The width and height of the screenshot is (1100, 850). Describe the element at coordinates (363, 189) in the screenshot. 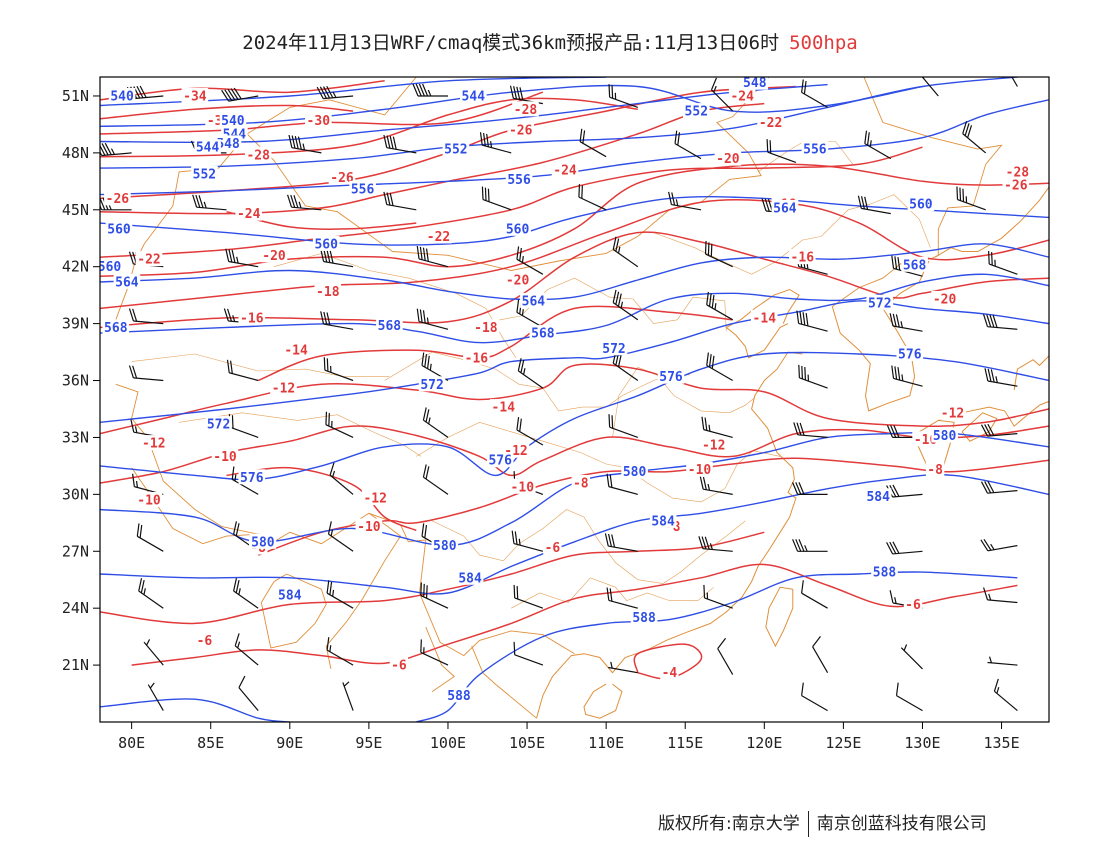

I see `height-label: 556` at that location.